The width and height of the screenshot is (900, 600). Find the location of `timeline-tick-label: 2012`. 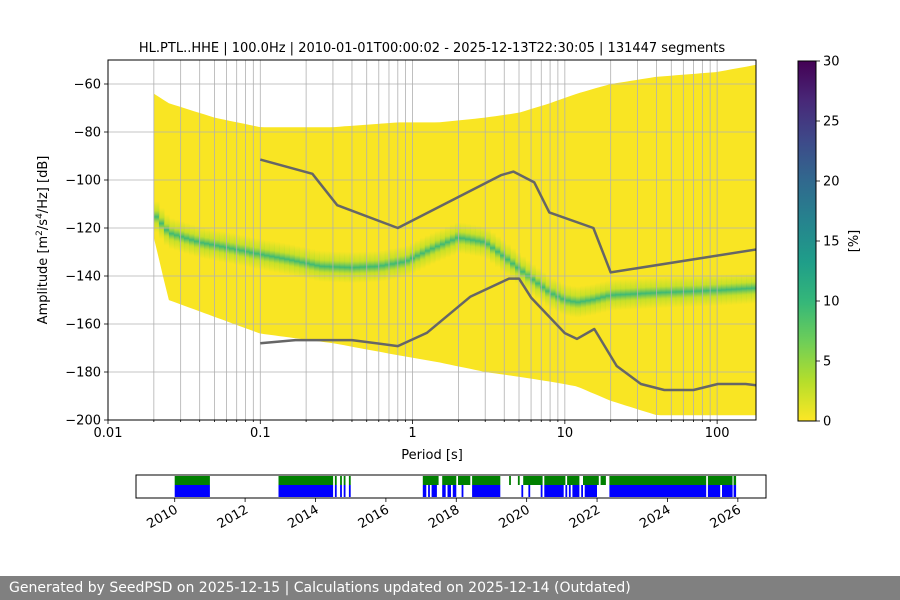

timeline-tick-label: 2012 is located at coordinates (233, 517).